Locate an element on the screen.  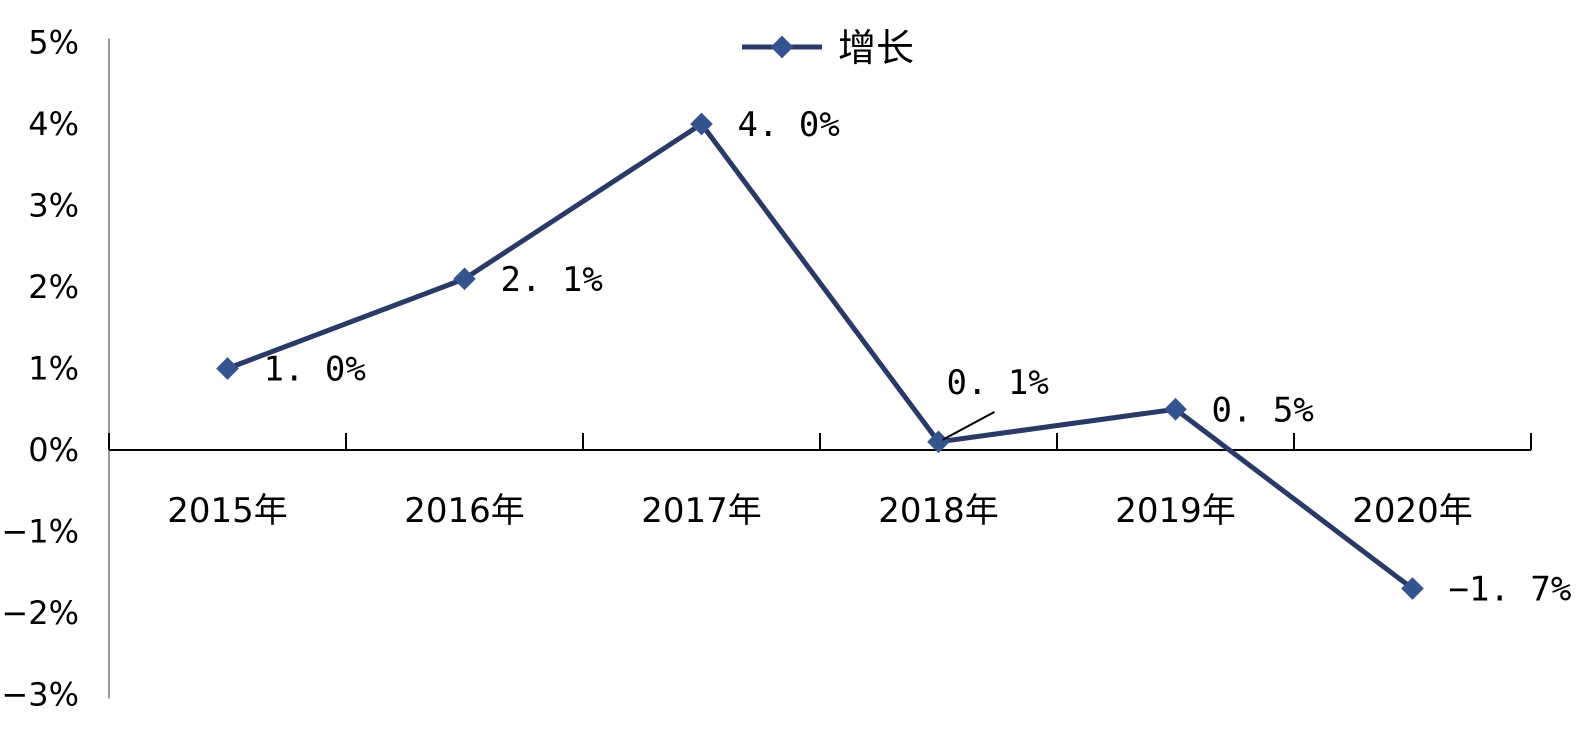
x-tick-label: 2020年 is located at coordinates (1412, 511).